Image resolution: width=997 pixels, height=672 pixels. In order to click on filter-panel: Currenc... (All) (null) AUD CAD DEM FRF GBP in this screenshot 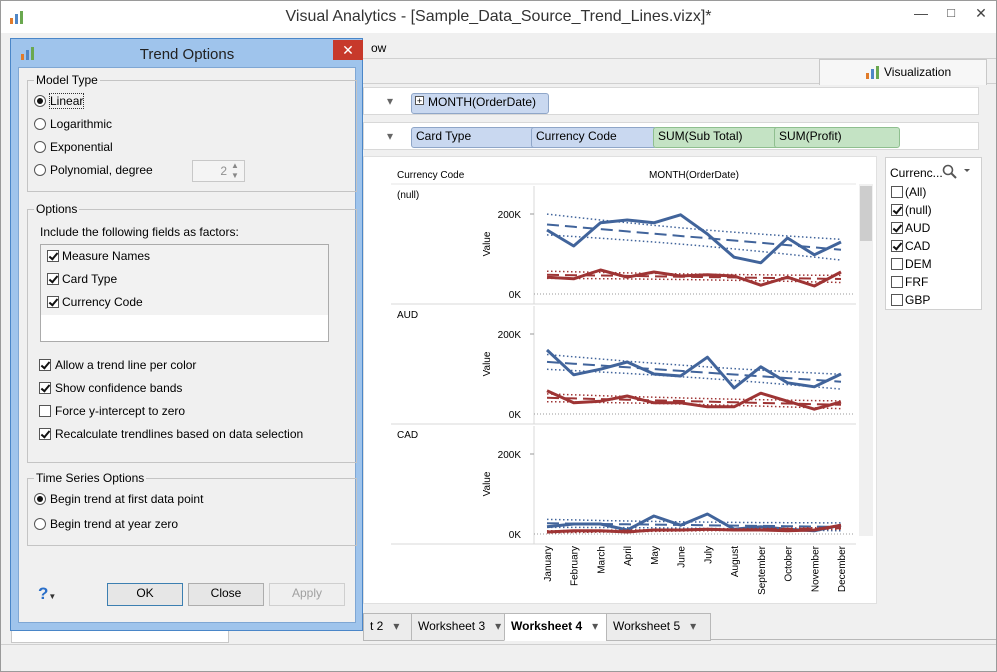, I will do `click(933, 233)`.